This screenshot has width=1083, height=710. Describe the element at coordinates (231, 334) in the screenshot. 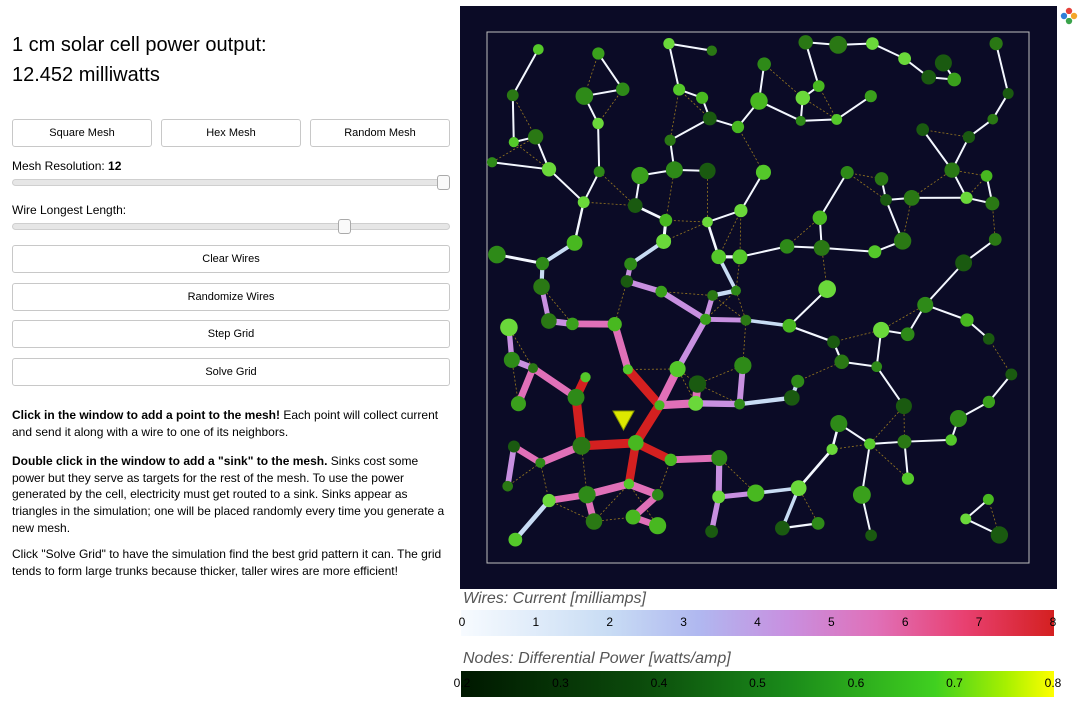

I see `step-grid-button: Step Grid` at that location.